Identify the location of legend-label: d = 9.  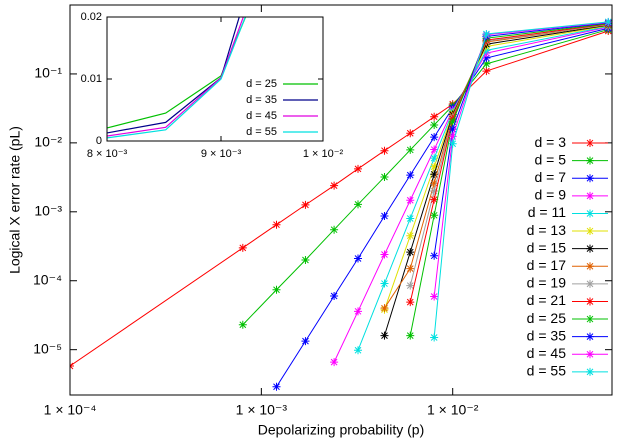
(550, 195).